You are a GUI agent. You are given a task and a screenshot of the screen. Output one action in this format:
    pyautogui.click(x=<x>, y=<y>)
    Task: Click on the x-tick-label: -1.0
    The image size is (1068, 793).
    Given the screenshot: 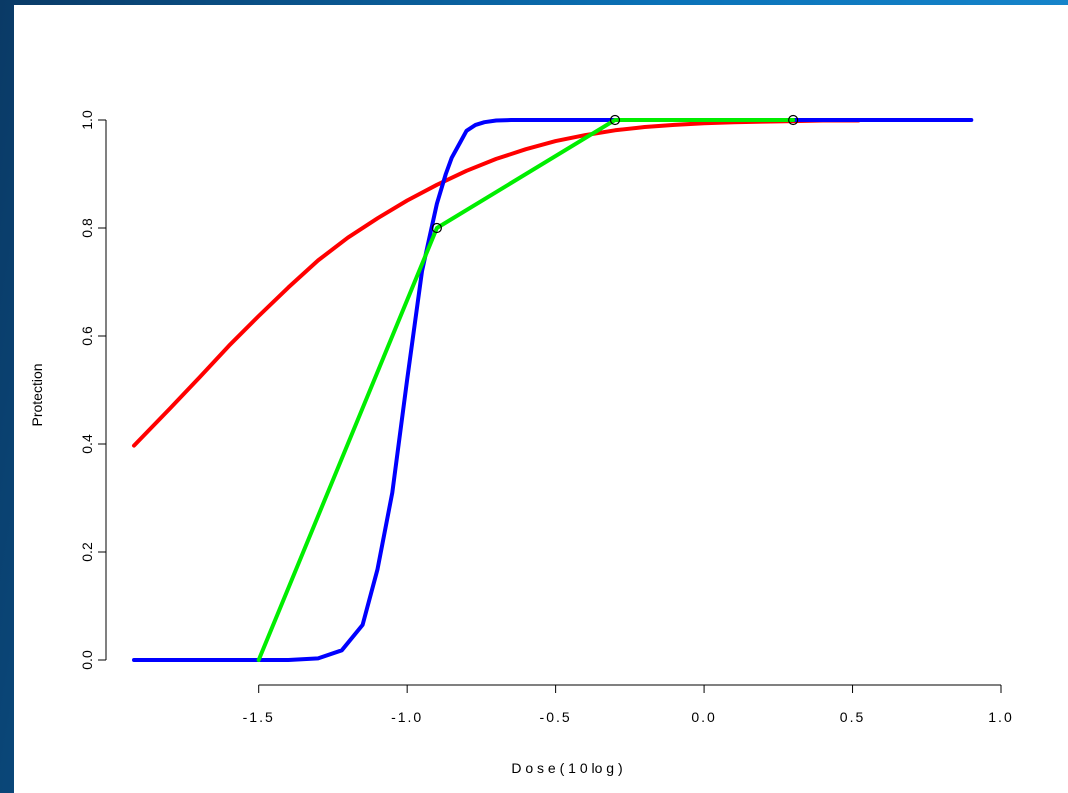 What is the action you would take?
    pyautogui.click(x=407, y=717)
    